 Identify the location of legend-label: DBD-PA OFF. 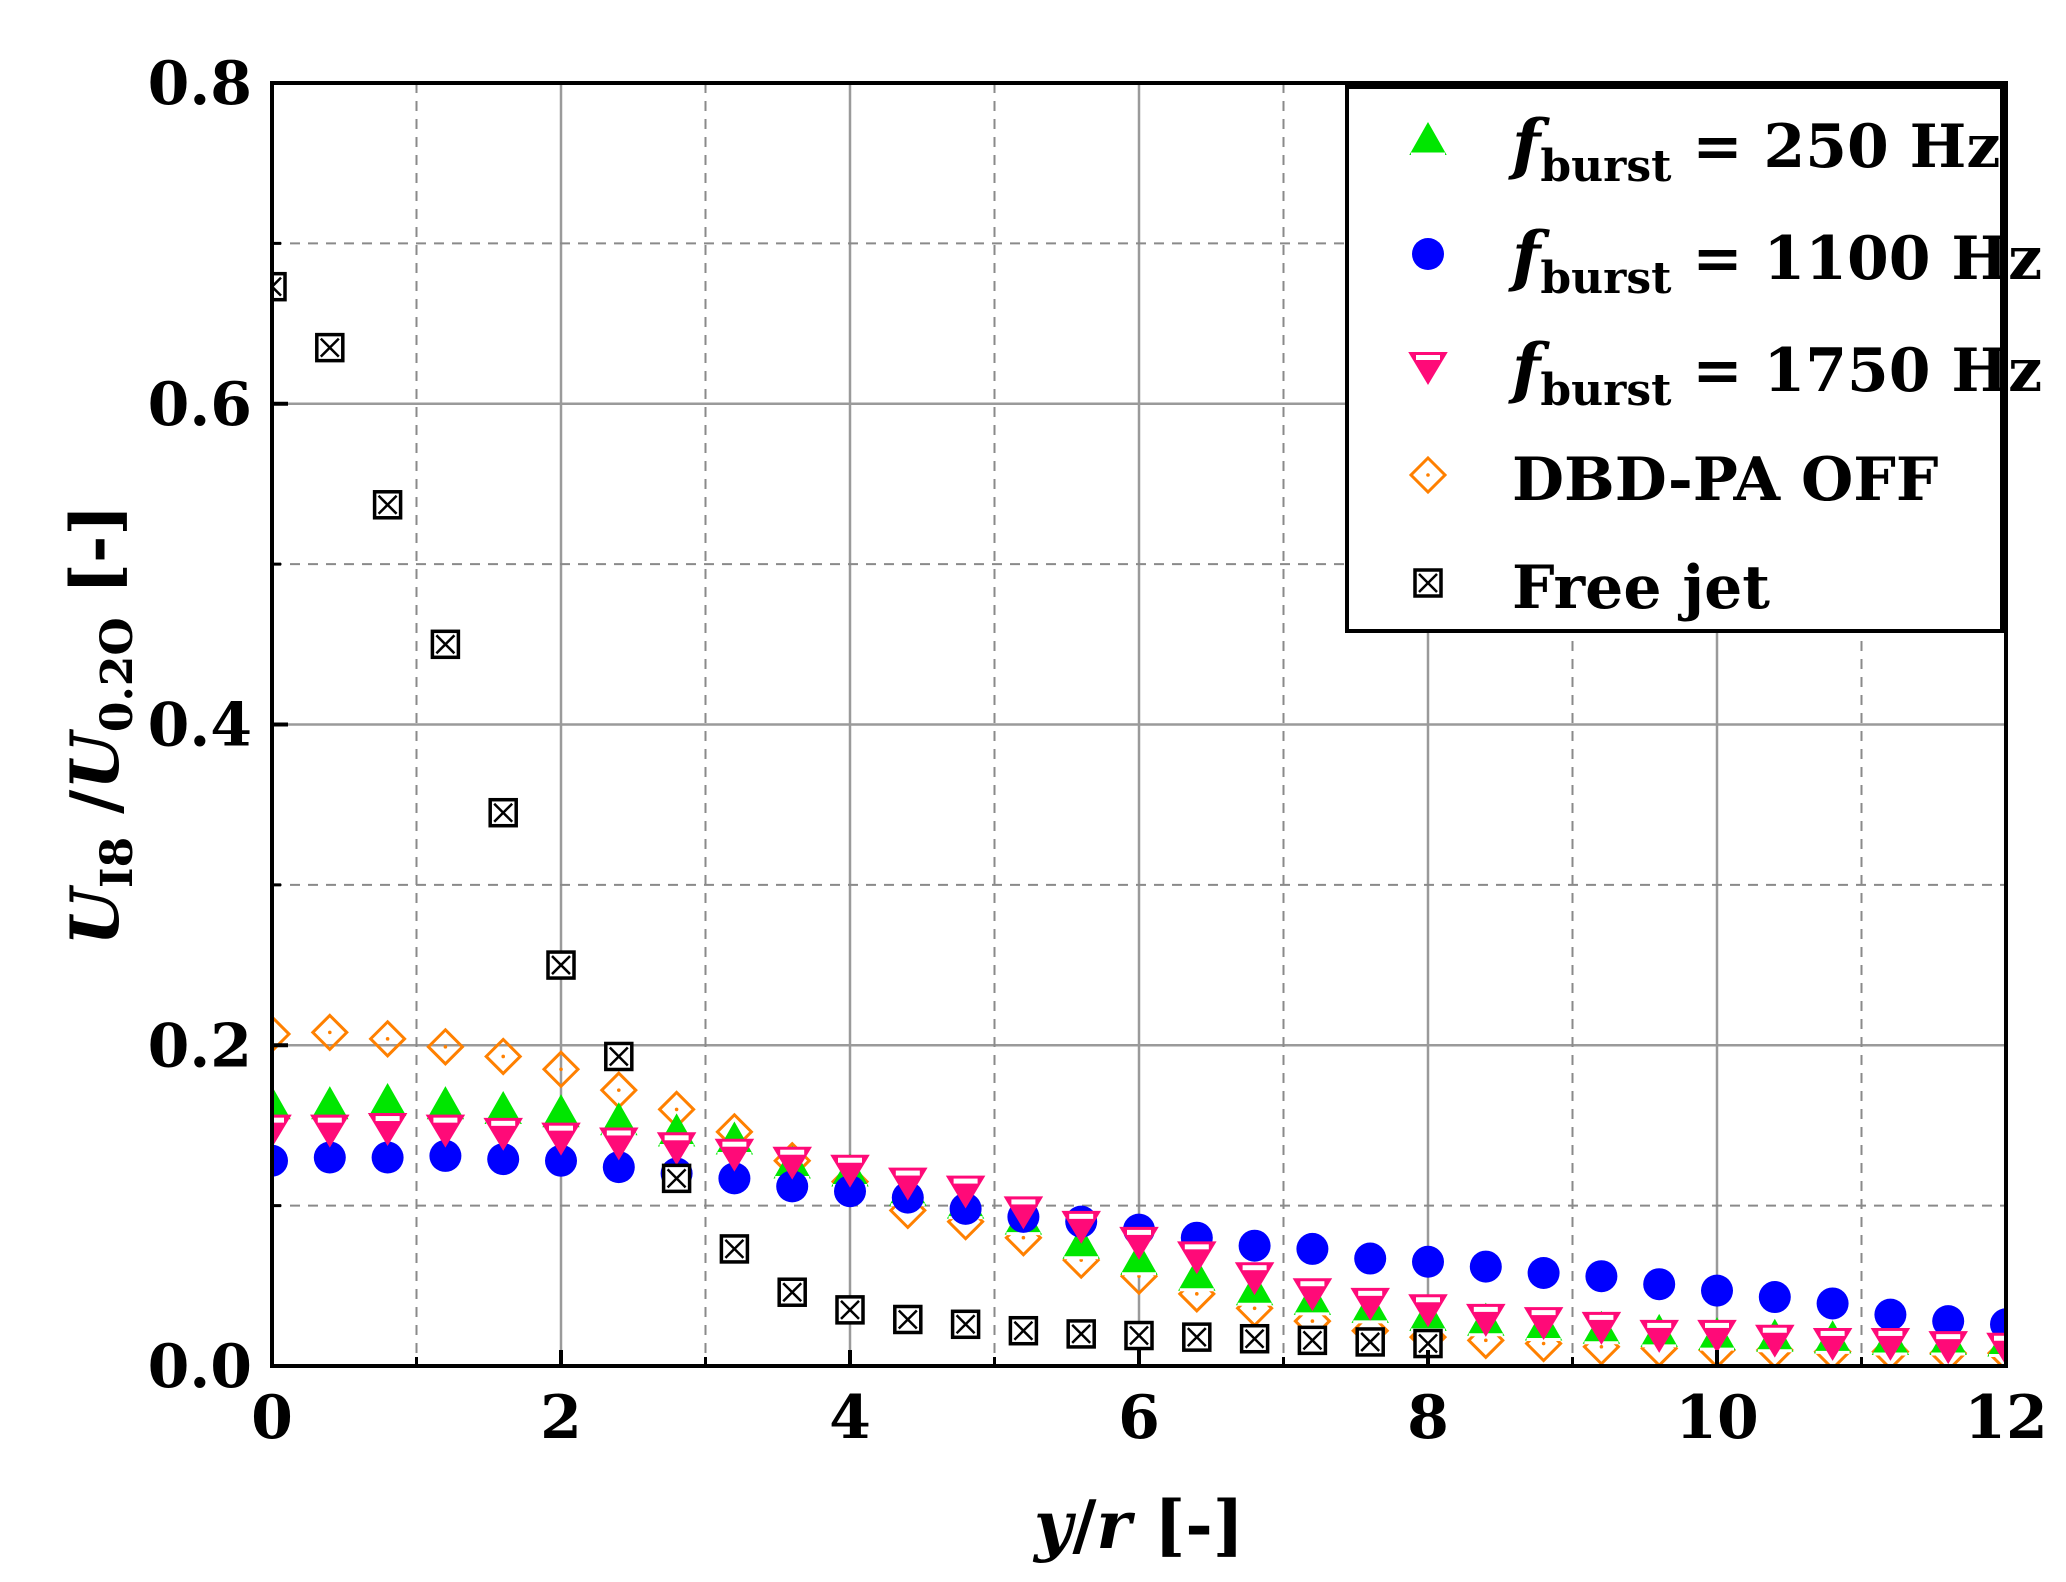
(1725, 480).